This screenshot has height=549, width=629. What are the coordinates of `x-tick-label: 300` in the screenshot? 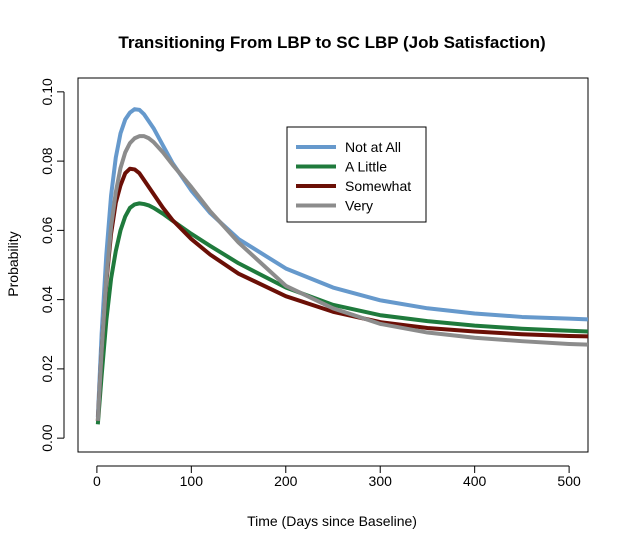 It's located at (381, 481).